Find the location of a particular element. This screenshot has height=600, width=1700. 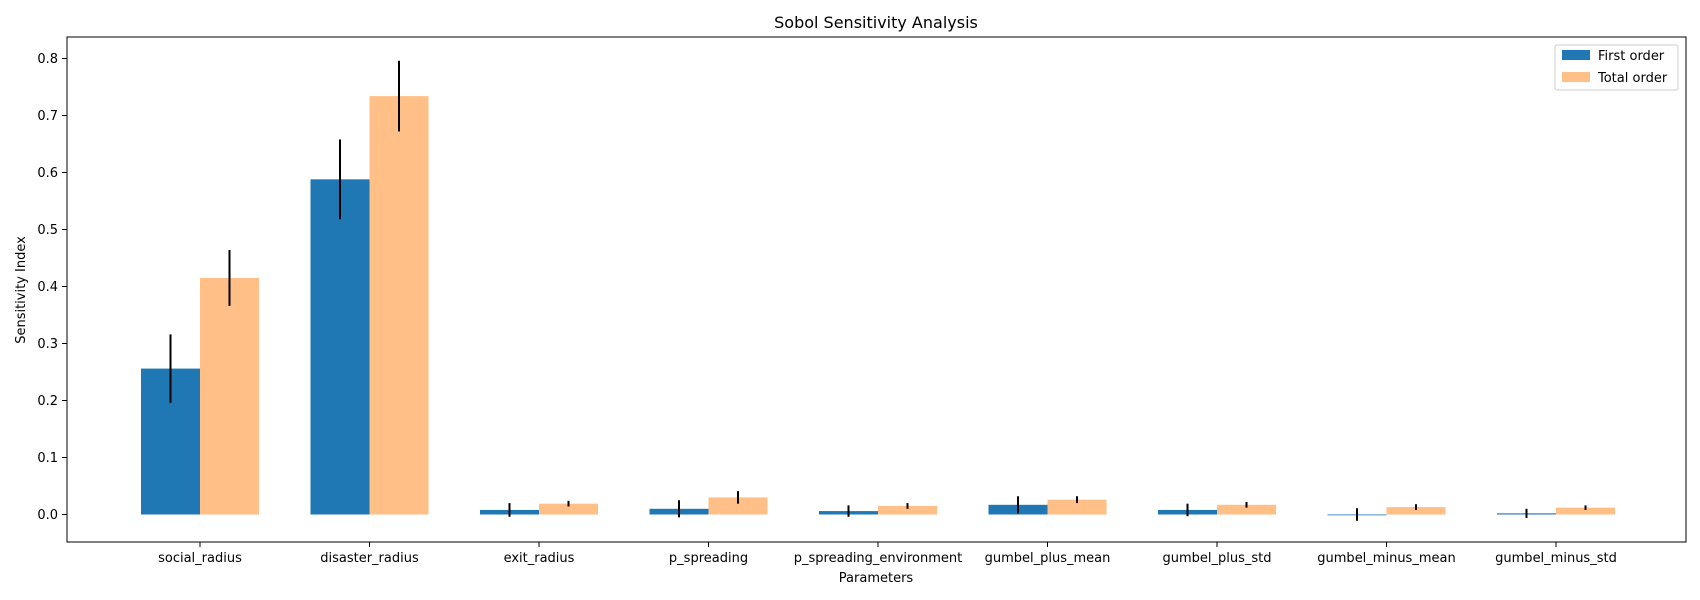

x-tick-label-gumbel_minus_std: gumbel_minus_std is located at coordinates (1556, 558).